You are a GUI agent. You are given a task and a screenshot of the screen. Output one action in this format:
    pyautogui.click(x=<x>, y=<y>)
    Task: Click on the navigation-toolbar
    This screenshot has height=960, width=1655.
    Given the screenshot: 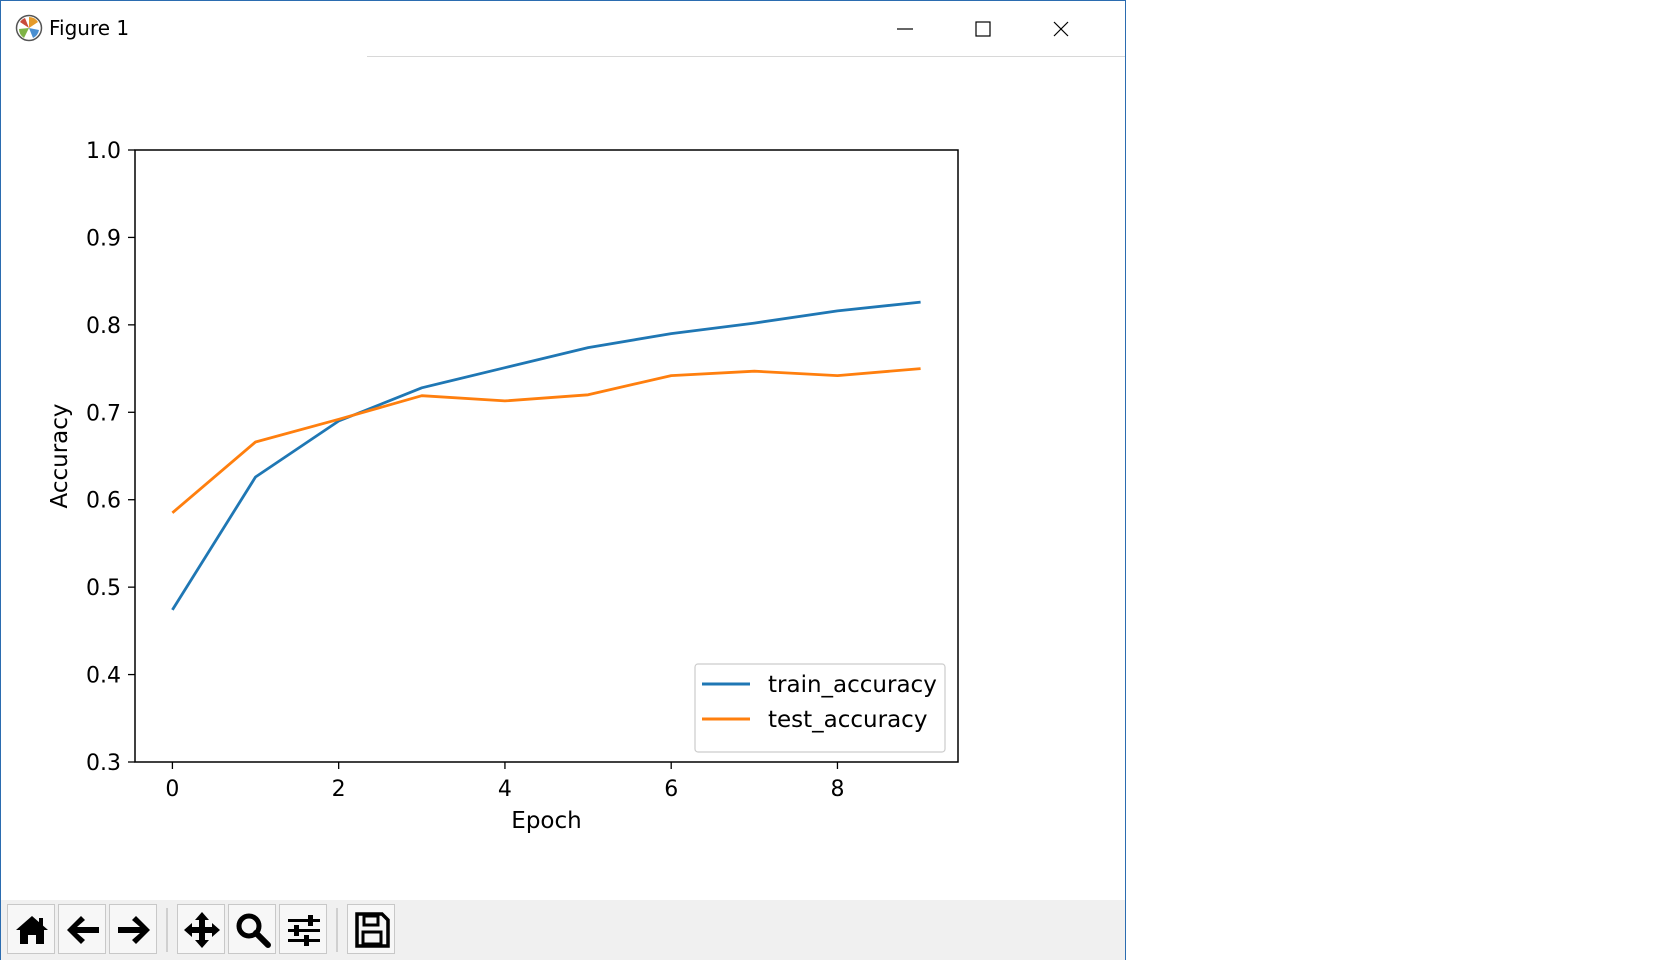 What is the action you would take?
    pyautogui.click(x=563, y=930)
    